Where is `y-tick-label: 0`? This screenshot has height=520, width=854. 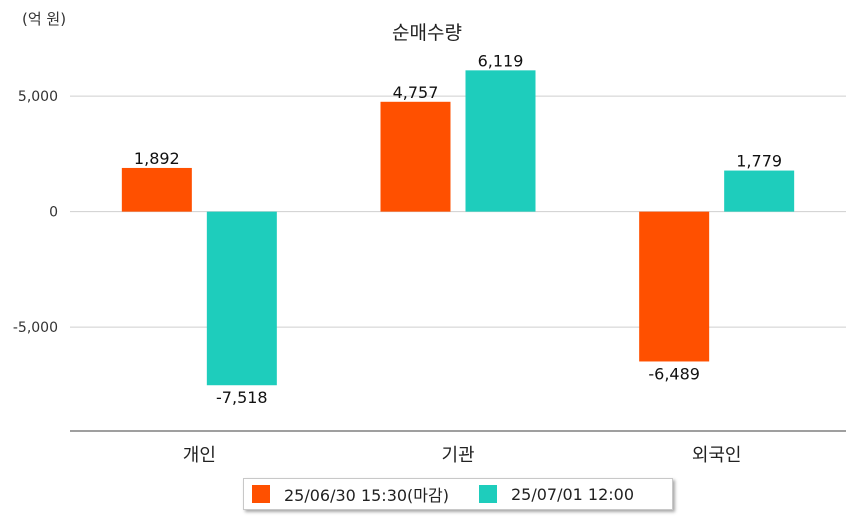 y-tick-label: 0 is located at coordinates (53, 213).